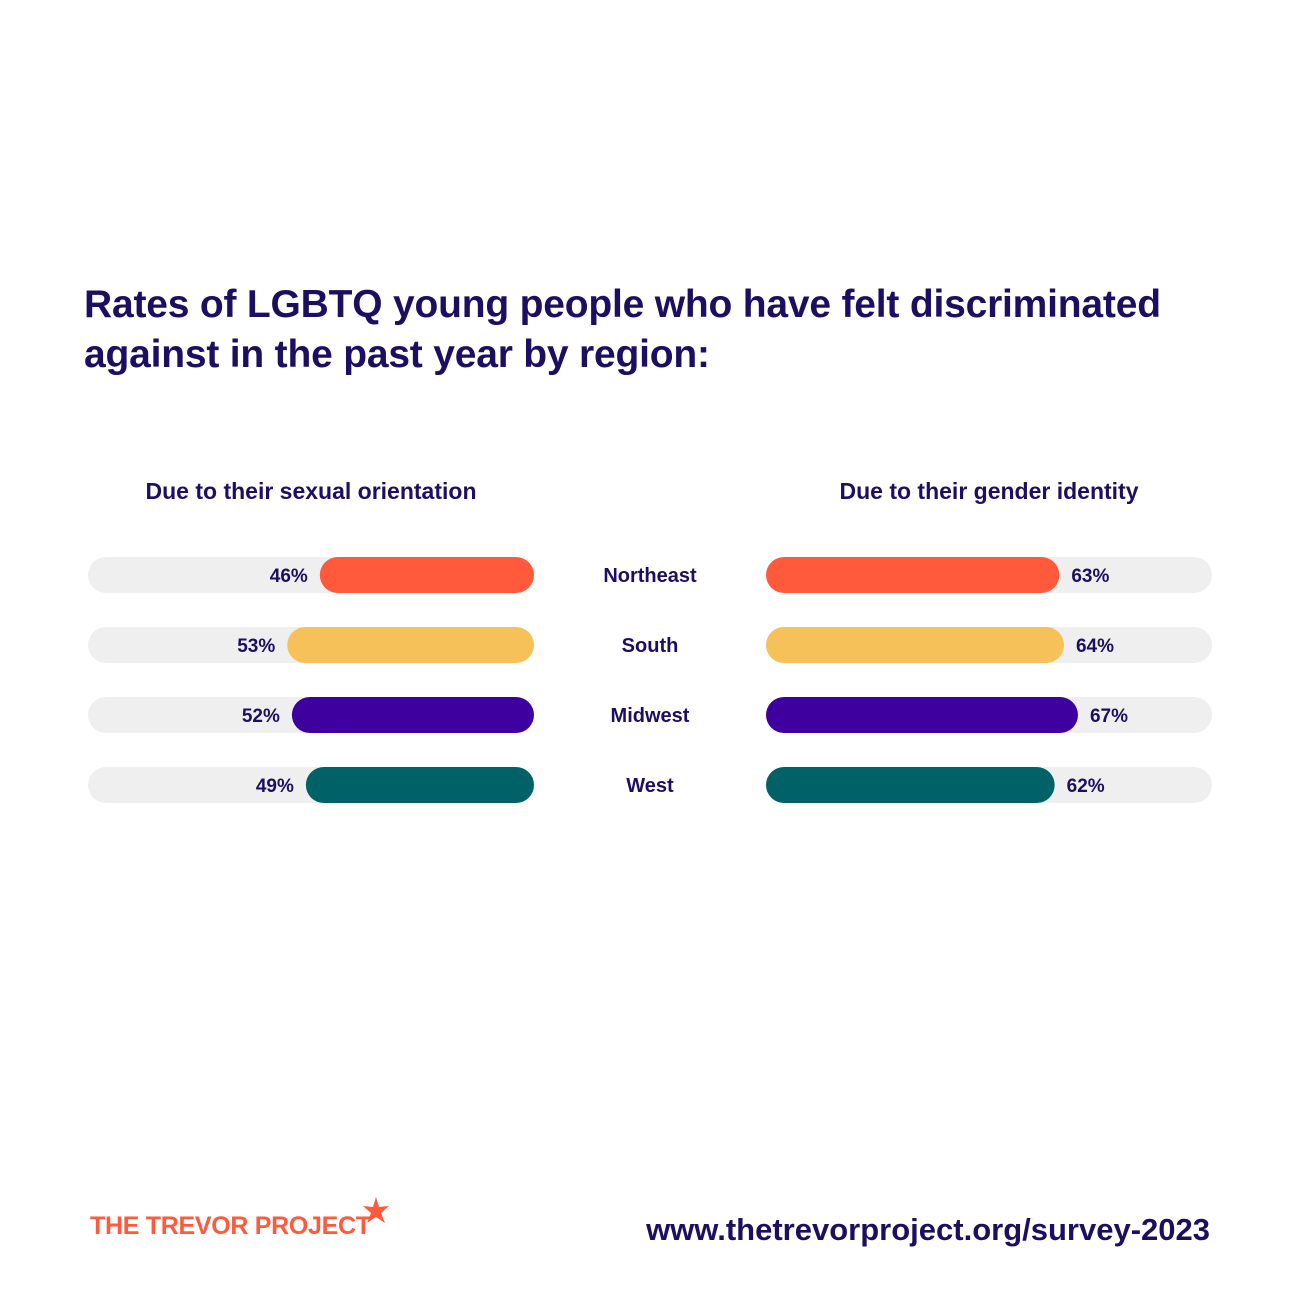  What do you see at coordinates (910, 785) in the screenshot?
I see `bar-gender-identity-west` at bounding box center [910, 785].